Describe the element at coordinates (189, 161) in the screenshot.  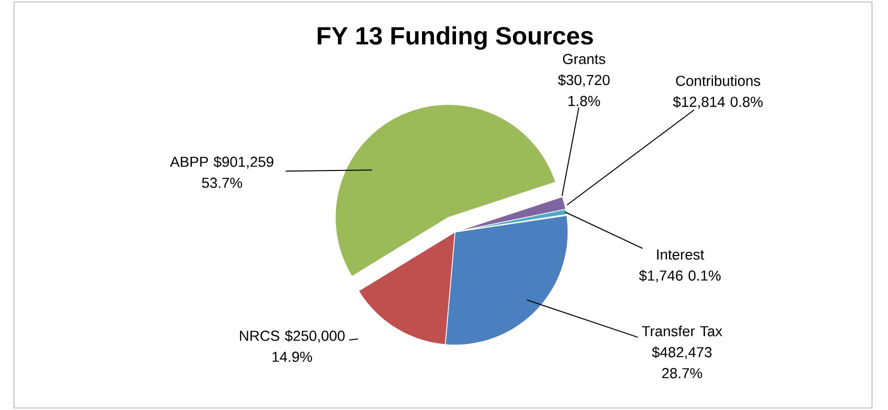
I see `slice-label: ABPP` at that location.